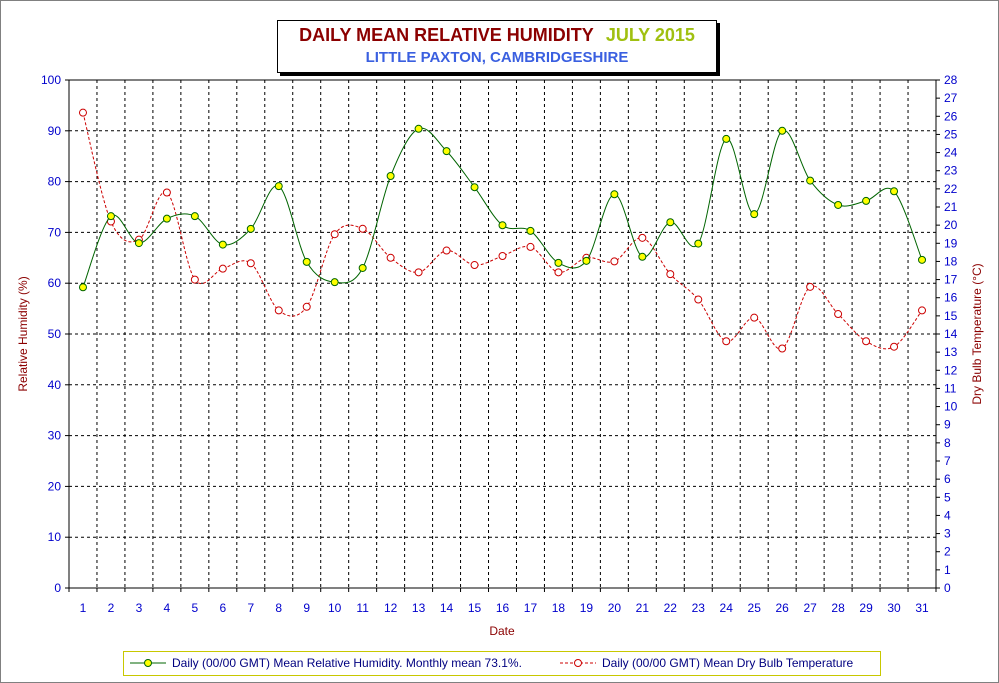 The image size is (999, 683). Describe the element at coordinates (55, 385) in the screenshot. I see `left-tick-label: 40` at that location.